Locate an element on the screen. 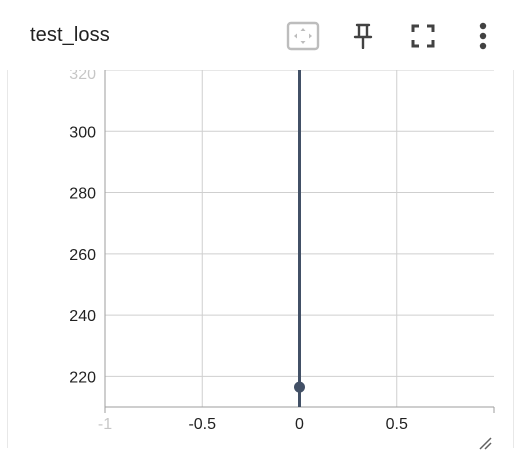 The image size is (520, 456). fit-domain-button is located at coordinates (303, 36).